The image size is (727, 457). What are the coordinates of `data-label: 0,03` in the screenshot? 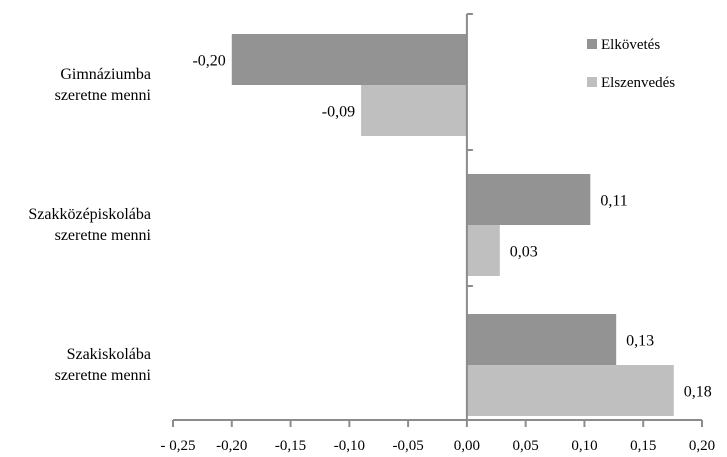 It's located at (524, 252).